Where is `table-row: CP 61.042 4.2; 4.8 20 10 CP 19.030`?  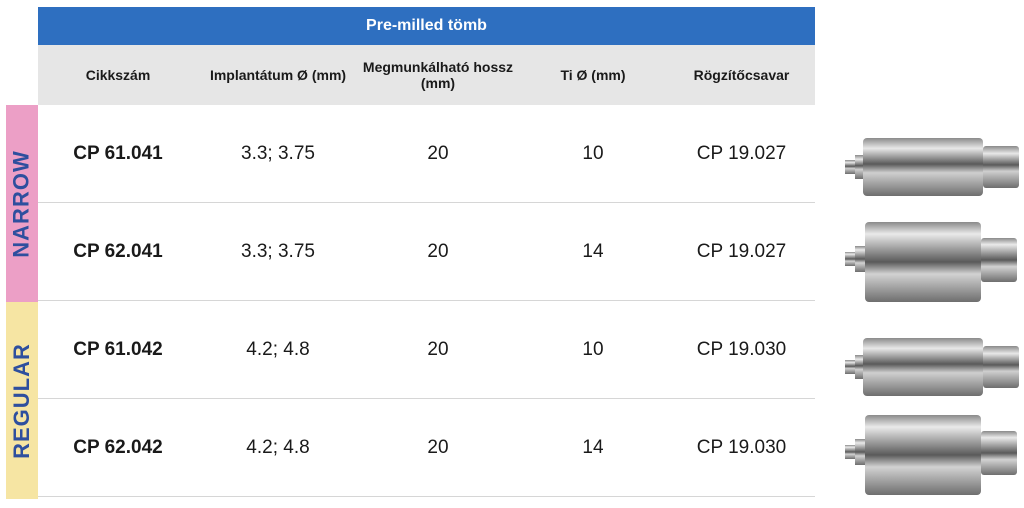 table-row: CP 61.042 4.2; 4.8 20 10 CP 19.030 is located at coordinates (426, 350).